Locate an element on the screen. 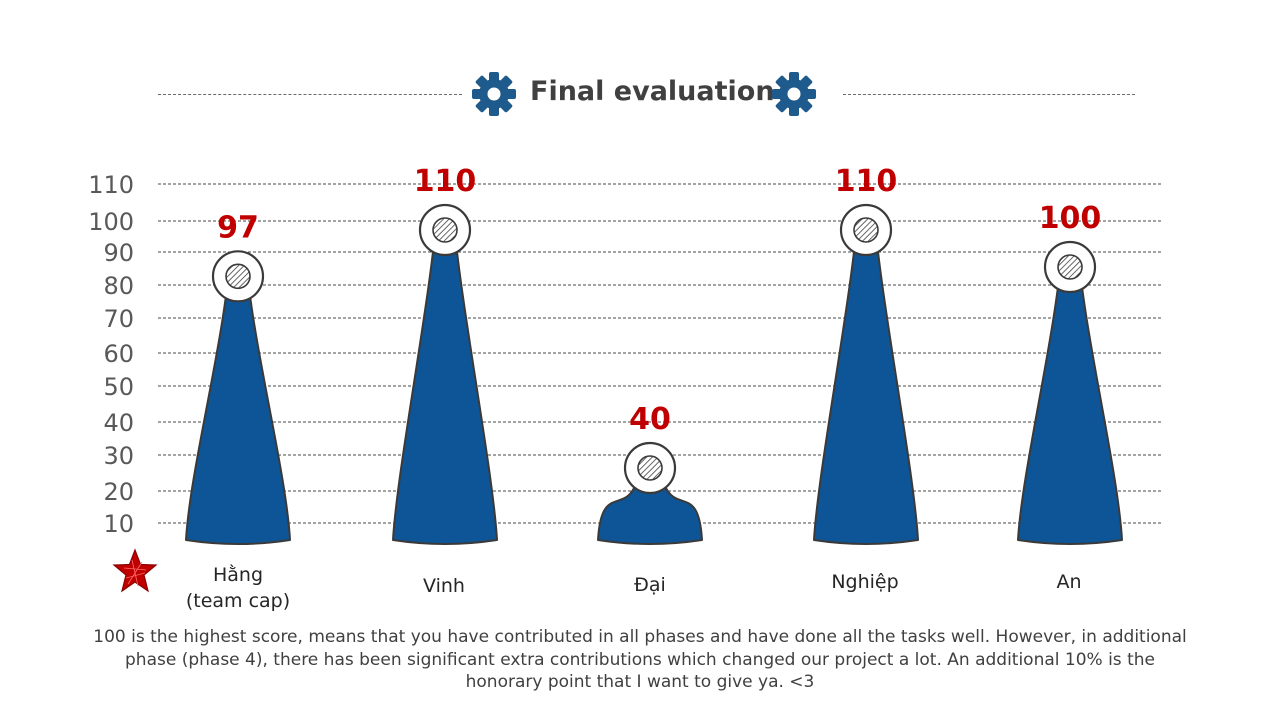 The width and height of the screenshot is (1280, 720). y-tick-label: 70 is located at coordinates (118, 319).